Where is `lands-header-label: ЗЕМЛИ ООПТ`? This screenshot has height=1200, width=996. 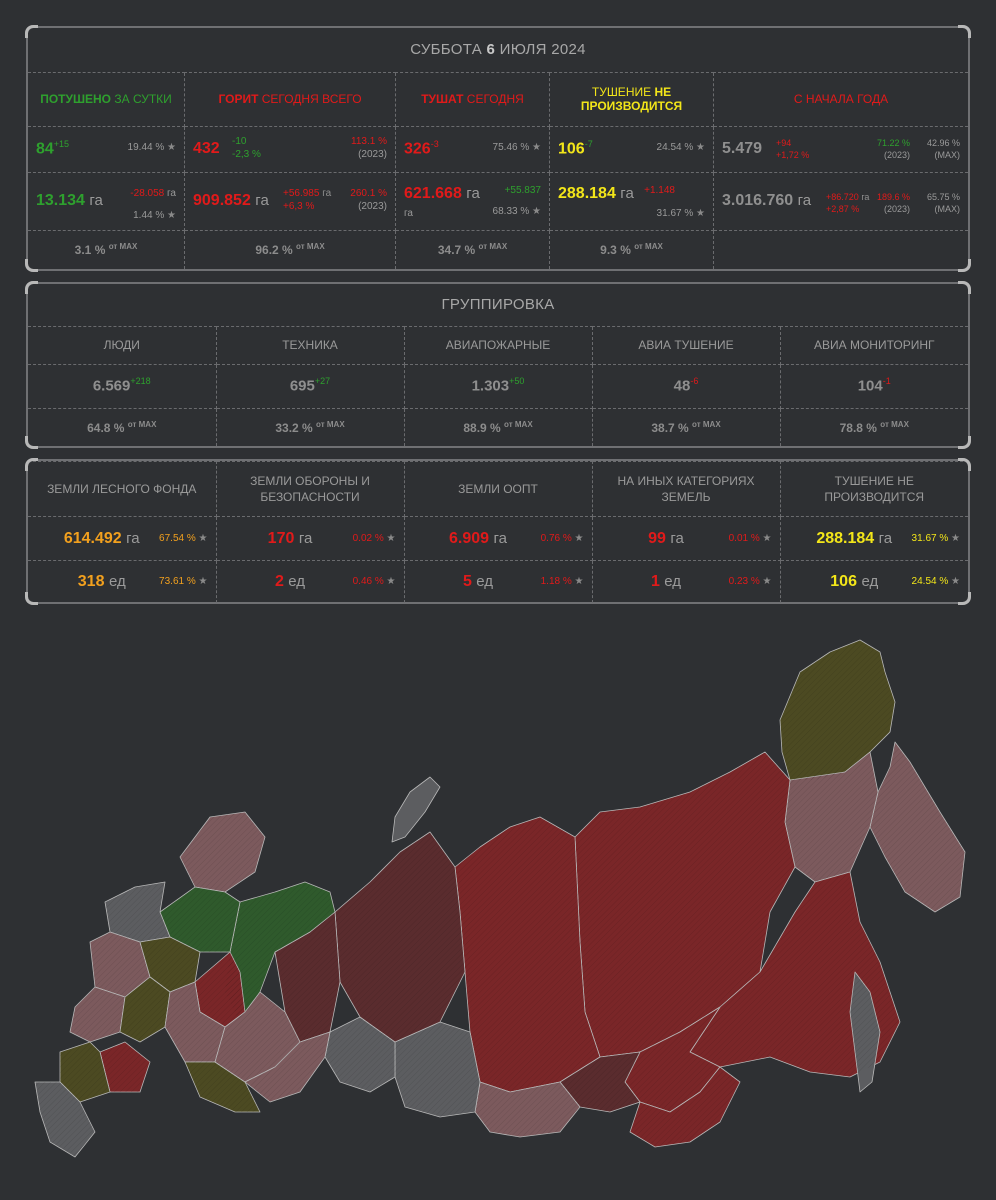 lands-header-label: ЗЕМЛИ ООПТ is located at coordinates (498, 489).